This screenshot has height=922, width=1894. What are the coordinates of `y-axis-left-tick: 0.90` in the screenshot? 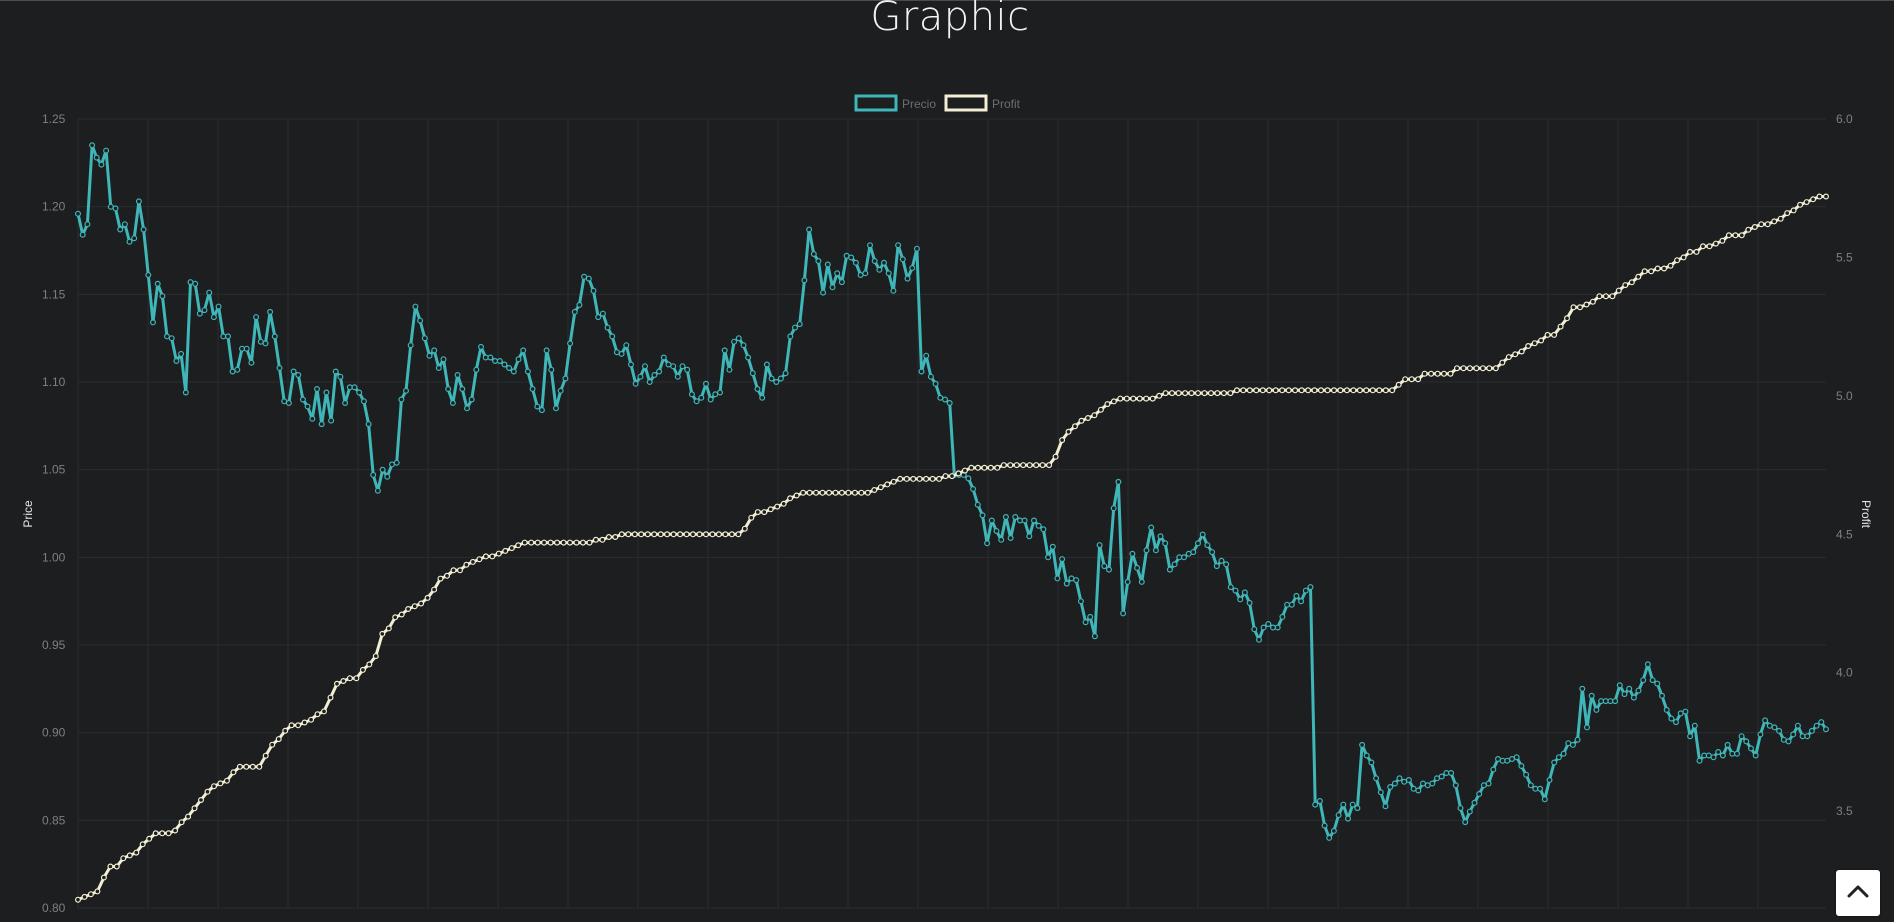 It's located at (54, 733).